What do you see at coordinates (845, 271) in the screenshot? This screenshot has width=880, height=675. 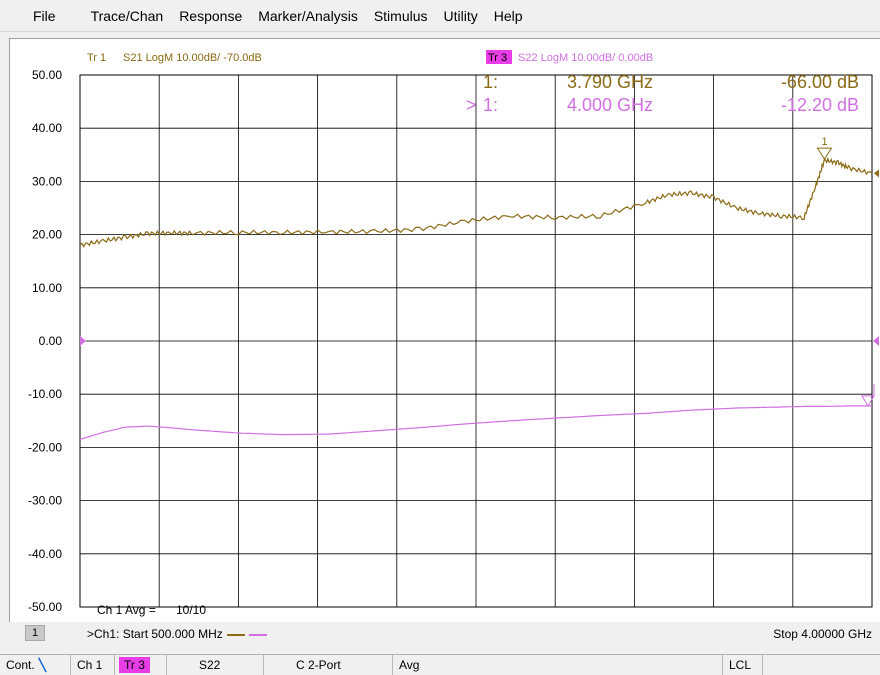 I see `marker-flags: 1` at bounding box center [845, 271].